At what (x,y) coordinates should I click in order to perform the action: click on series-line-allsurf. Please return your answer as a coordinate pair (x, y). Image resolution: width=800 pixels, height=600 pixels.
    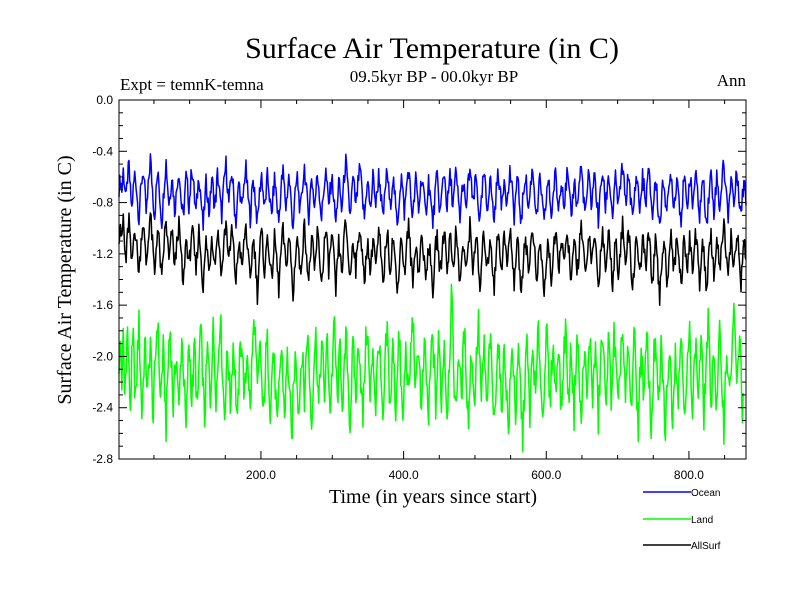
    Looking at the image, I should click on (432, 259).